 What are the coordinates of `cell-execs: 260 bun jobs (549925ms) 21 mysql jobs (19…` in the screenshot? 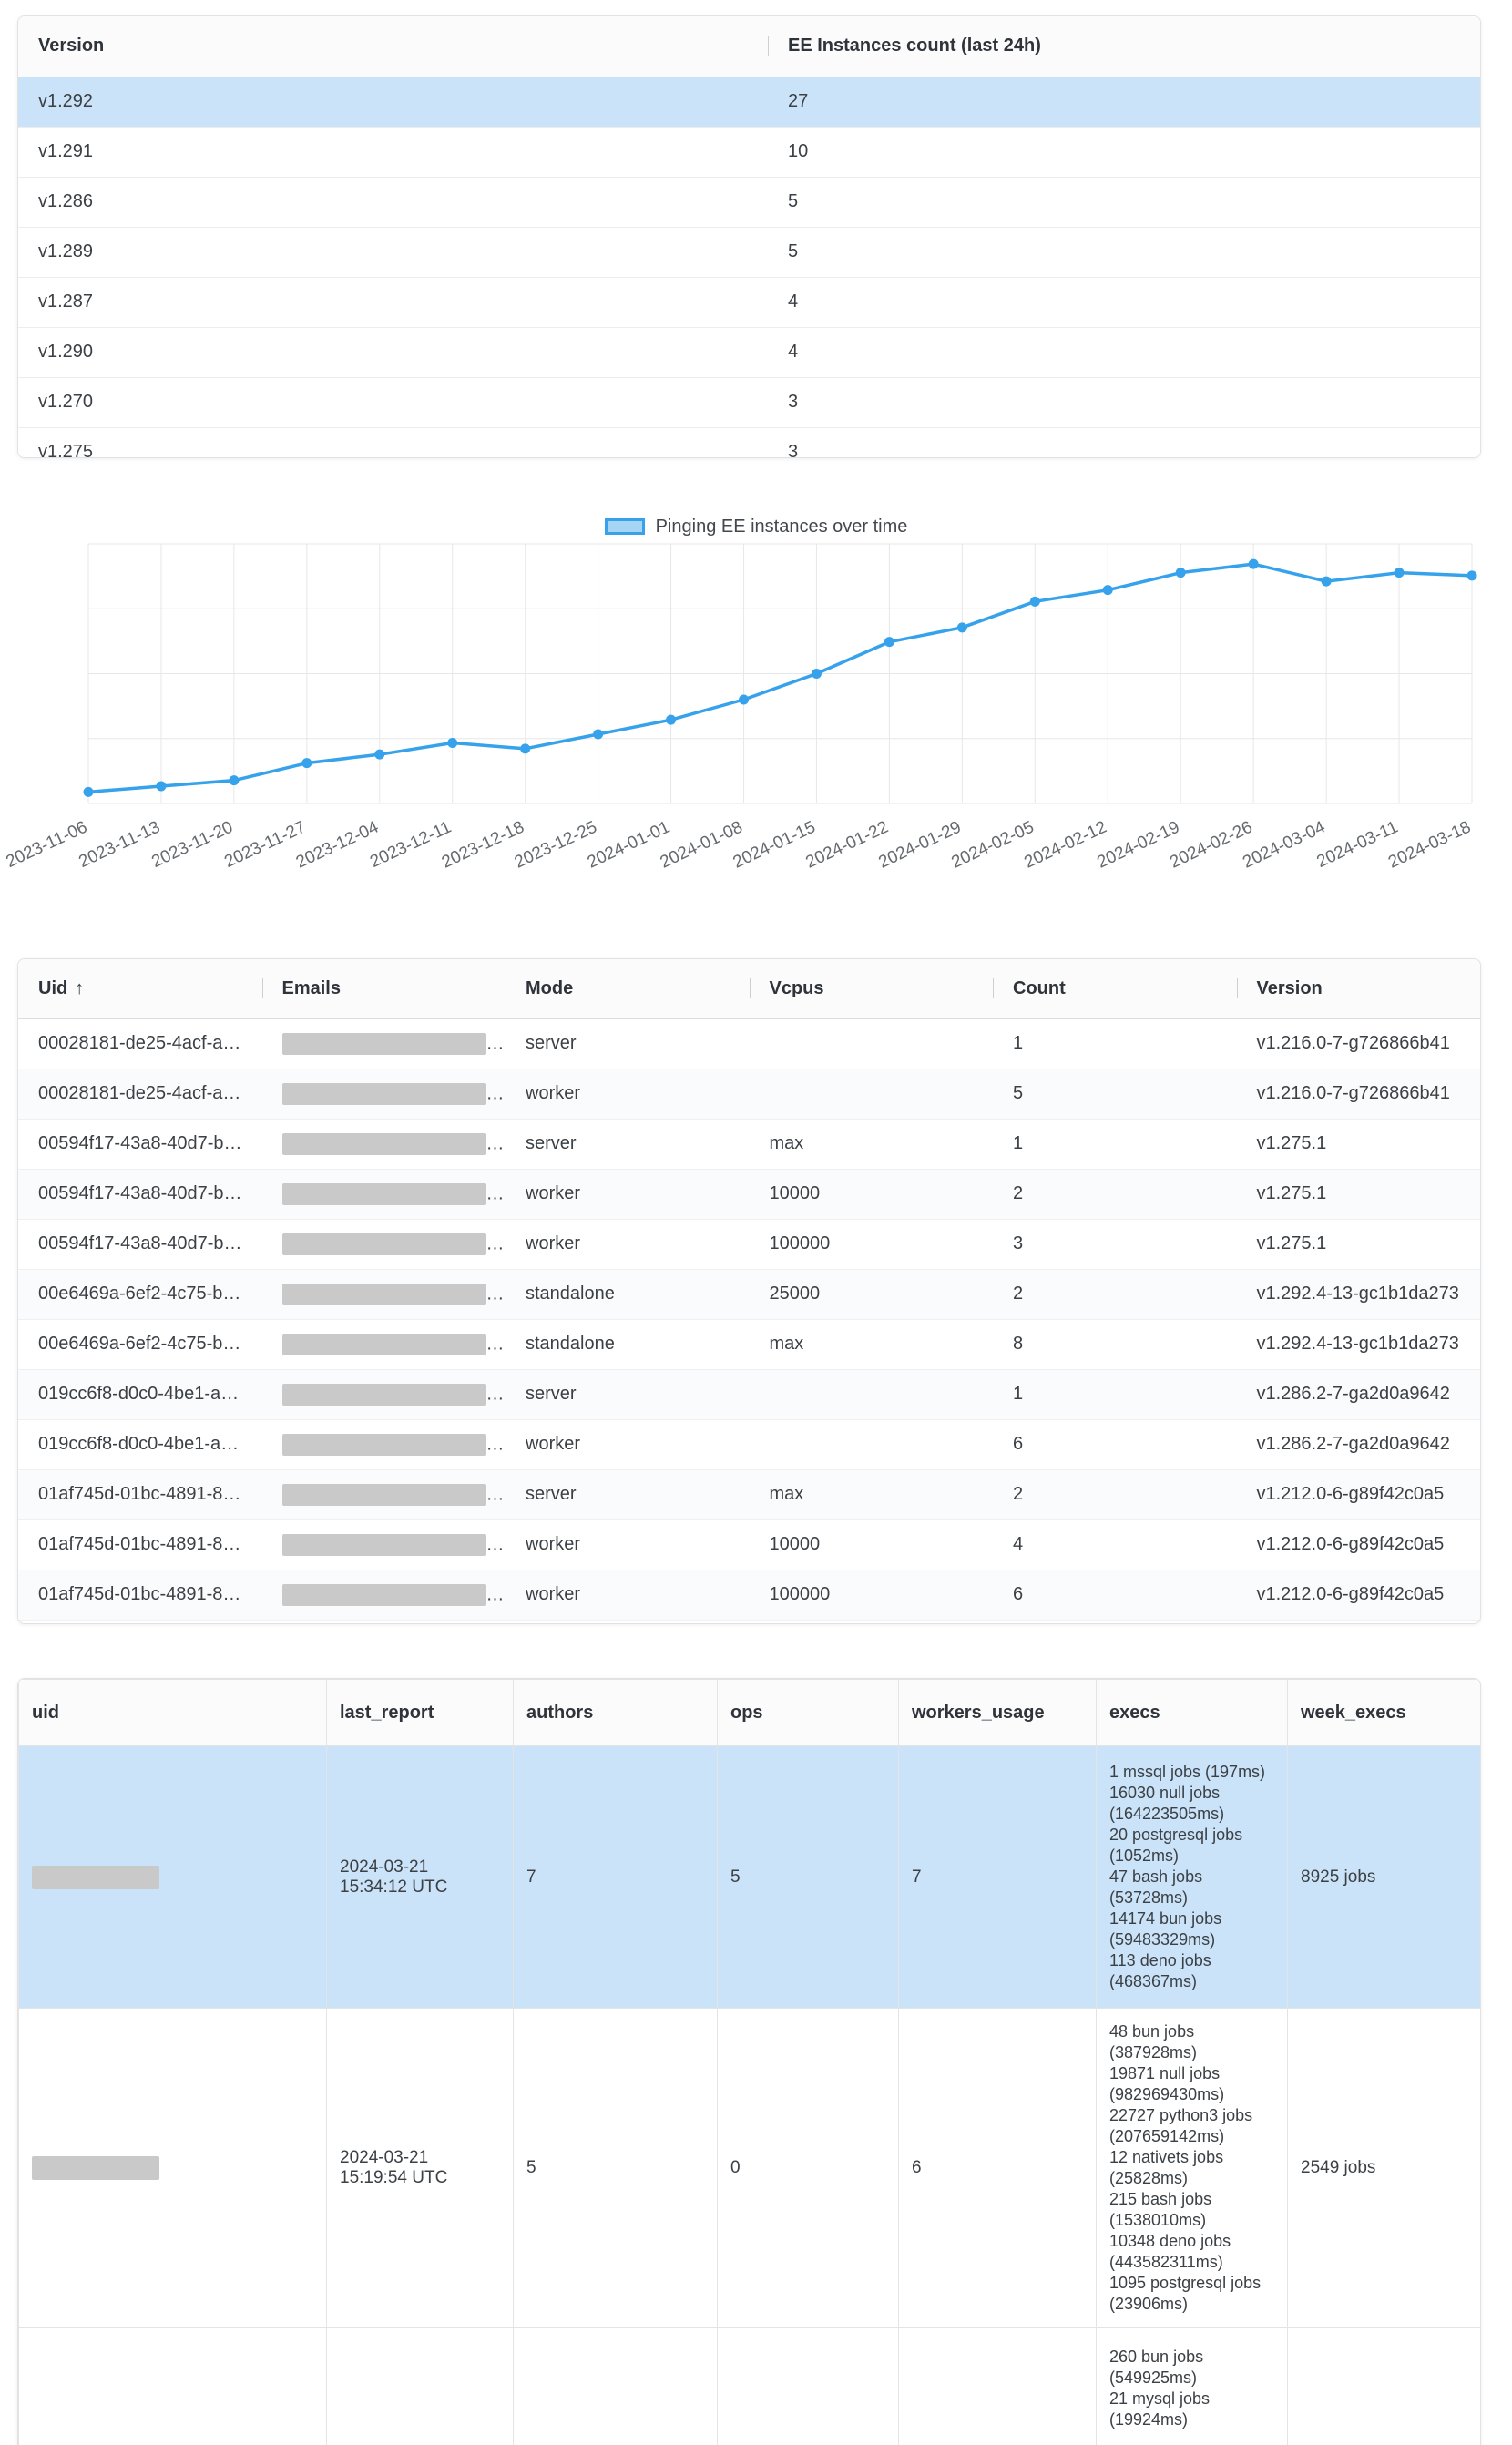 It's located at (1192, 2386).